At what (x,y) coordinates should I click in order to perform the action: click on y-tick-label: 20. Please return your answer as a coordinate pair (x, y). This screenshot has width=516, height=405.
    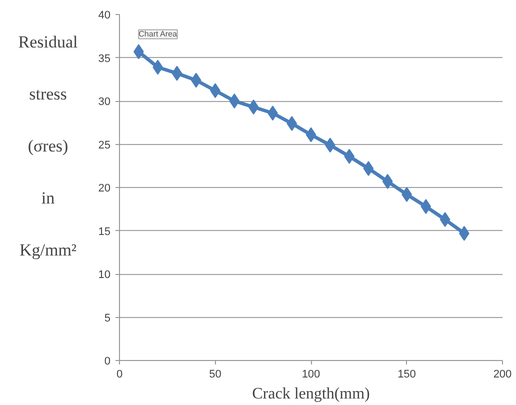
    Looking at the image, I should click on (104, 188).